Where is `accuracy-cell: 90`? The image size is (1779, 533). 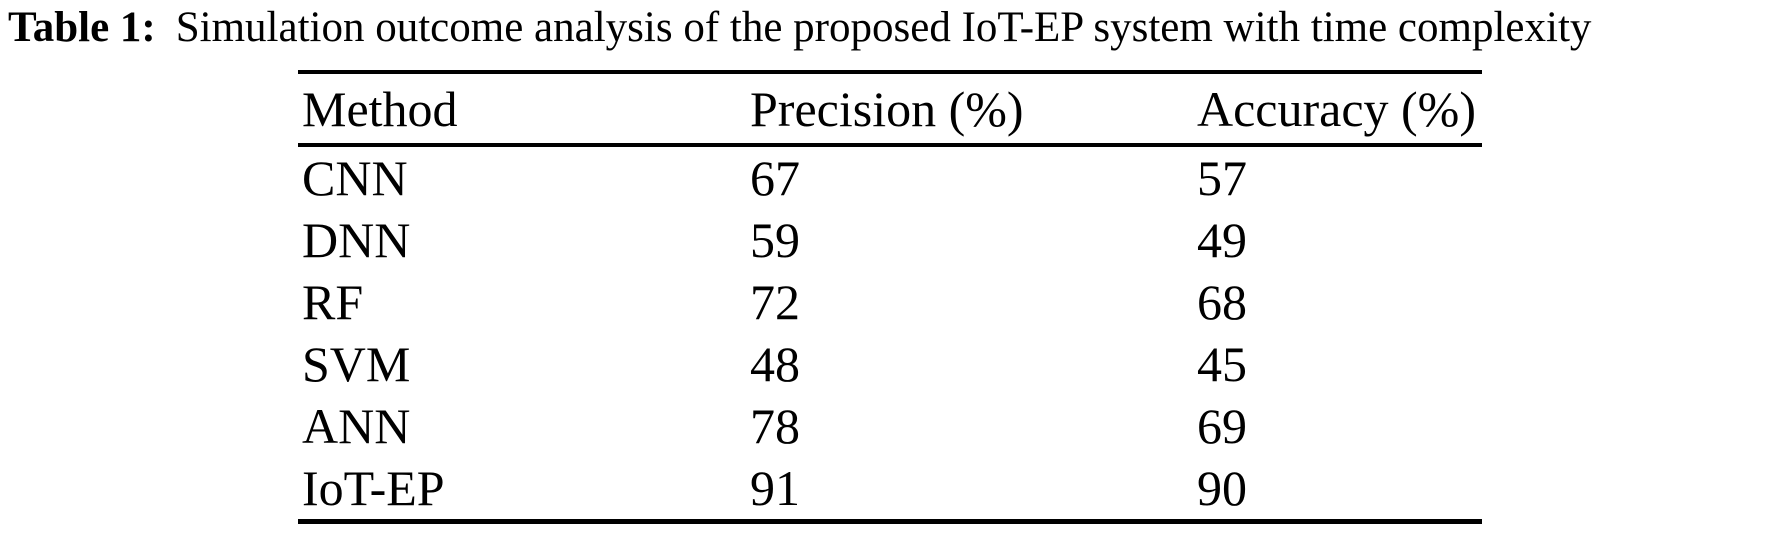 accuracy-cell: 90 is located at coordinates (1222, 488).